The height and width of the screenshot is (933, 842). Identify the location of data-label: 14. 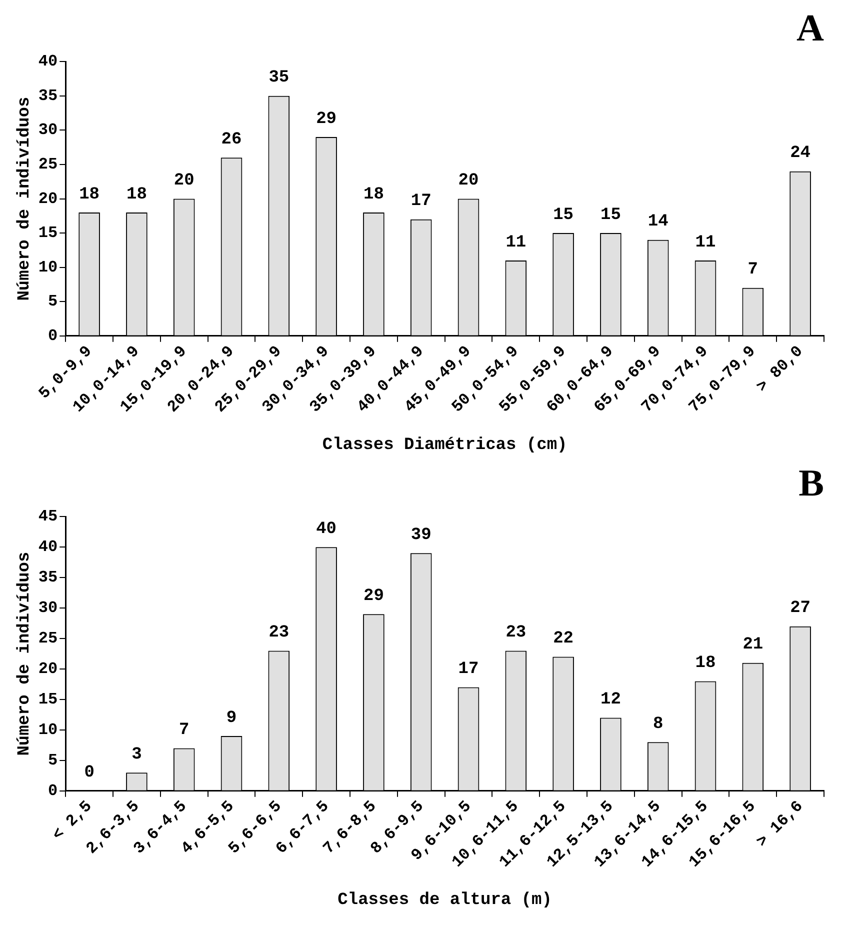
(658, 222).